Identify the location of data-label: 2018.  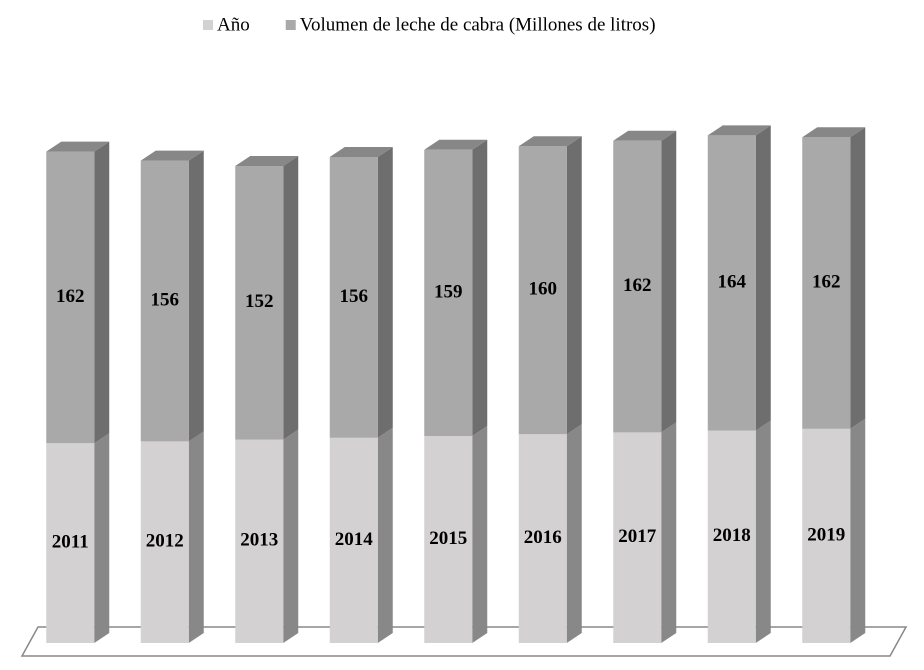
(732, 535).